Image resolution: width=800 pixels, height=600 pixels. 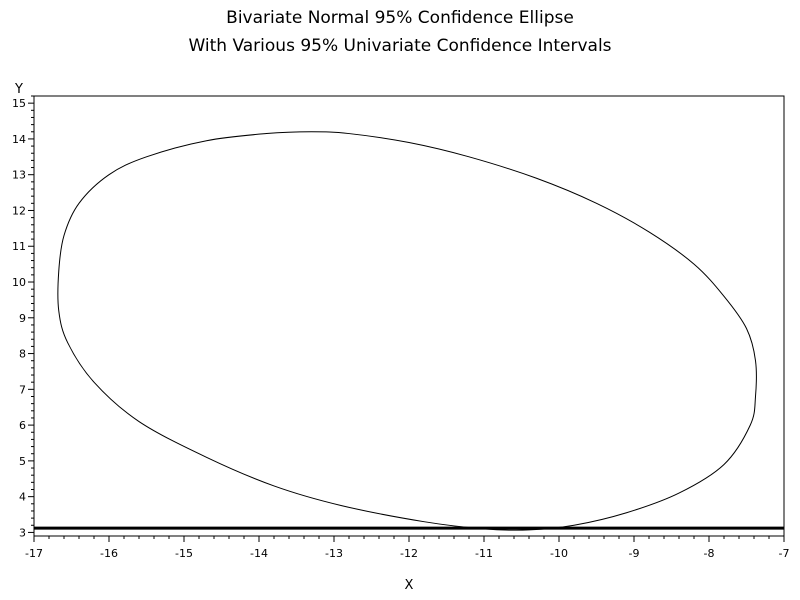 What do you see at coordinates (559, 553) in the screenshot?
I see `x-tick-label: -10` at bounding box center [559, 553].